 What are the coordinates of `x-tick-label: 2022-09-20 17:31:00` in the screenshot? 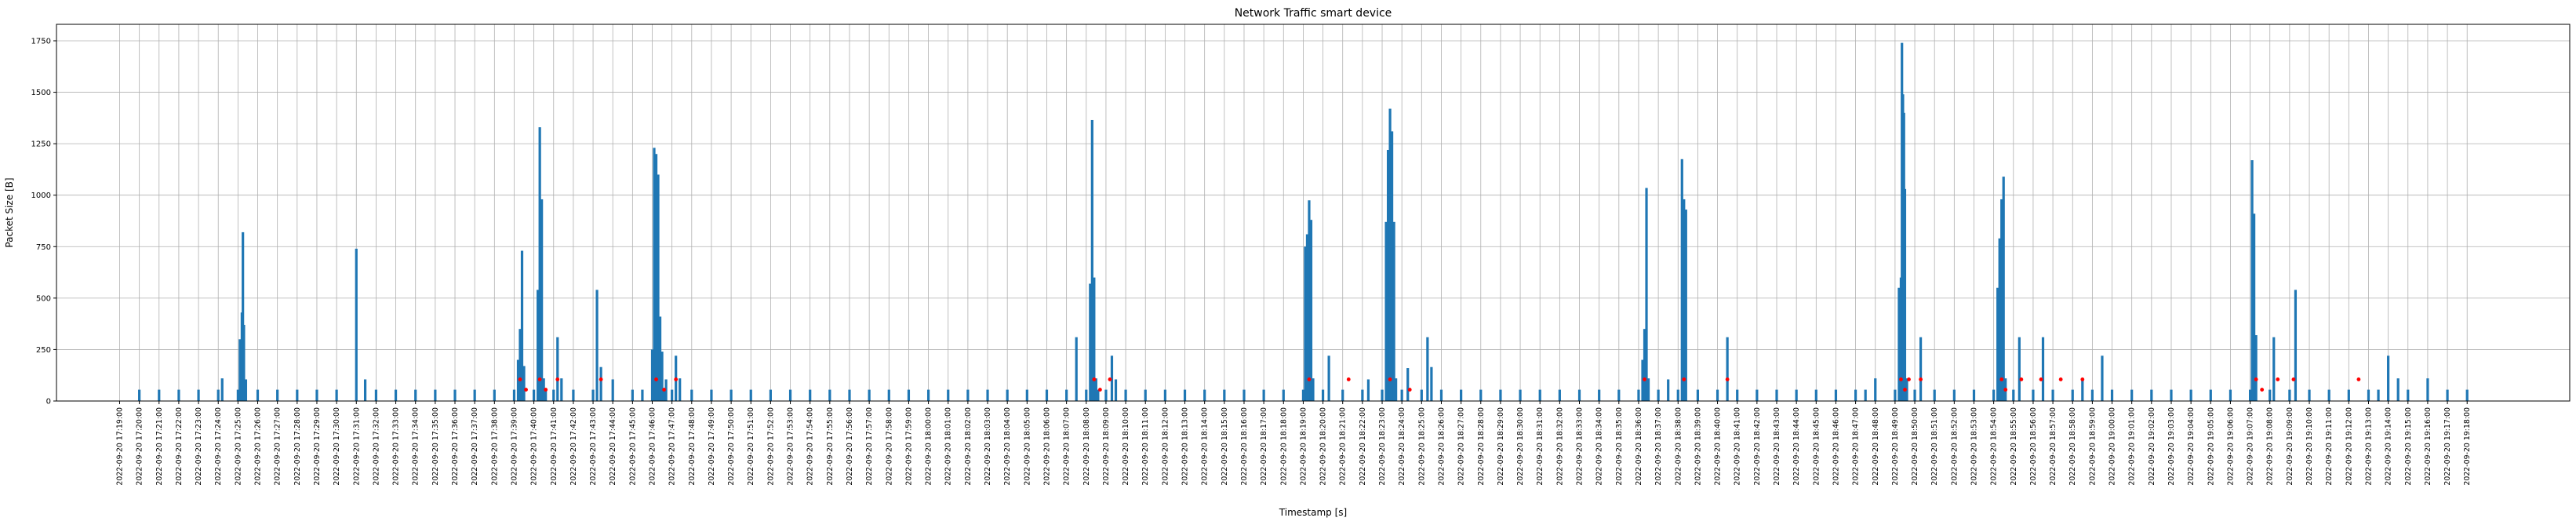 It's located at (356, 446).